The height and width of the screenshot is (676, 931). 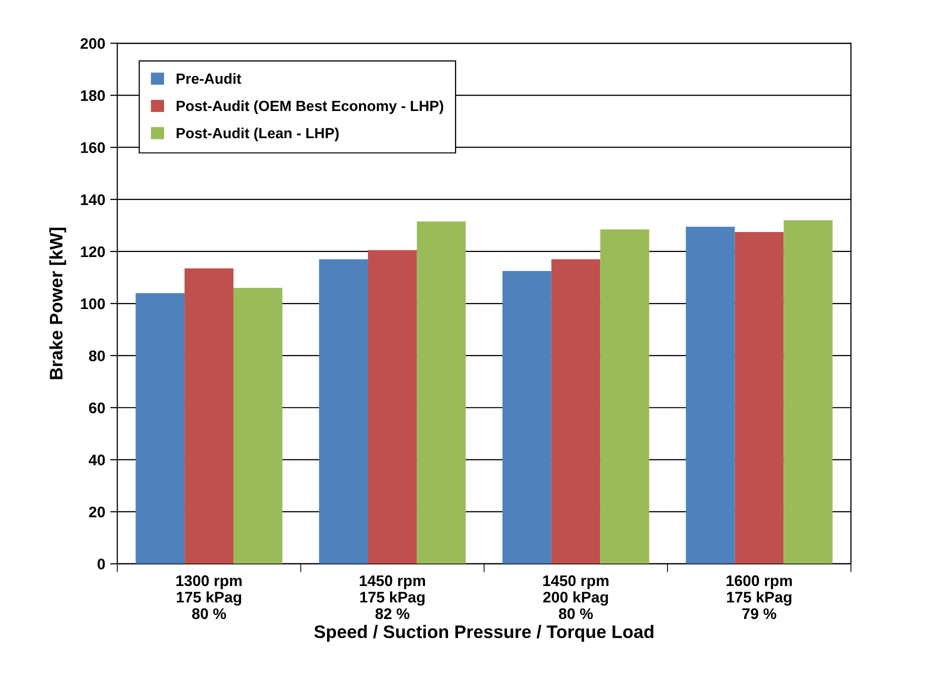 What do you see at coordinates (96, 460) in the screenshot?
I see `y-tick-label: 40` at bounding box center [96, 460].